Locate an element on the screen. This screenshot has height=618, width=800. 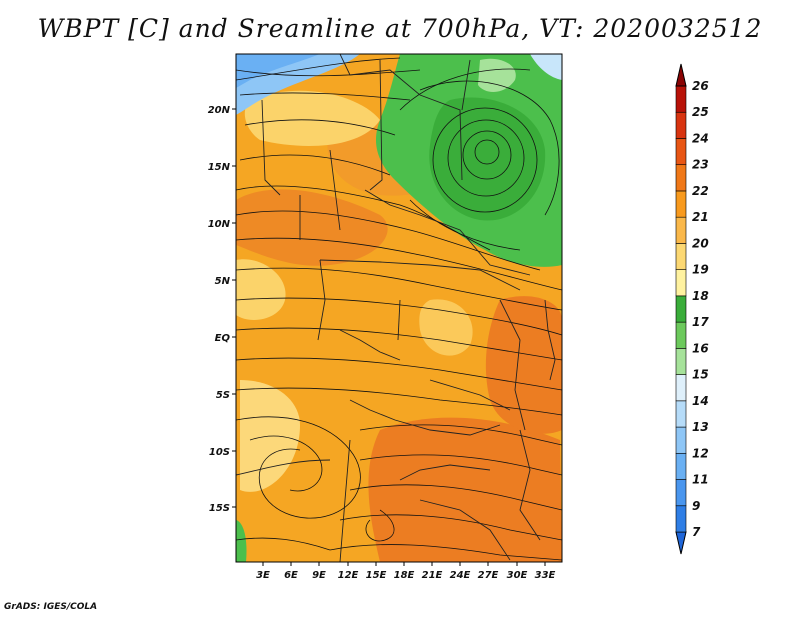
lat-label: EQ is located at coordinates (223, 338).